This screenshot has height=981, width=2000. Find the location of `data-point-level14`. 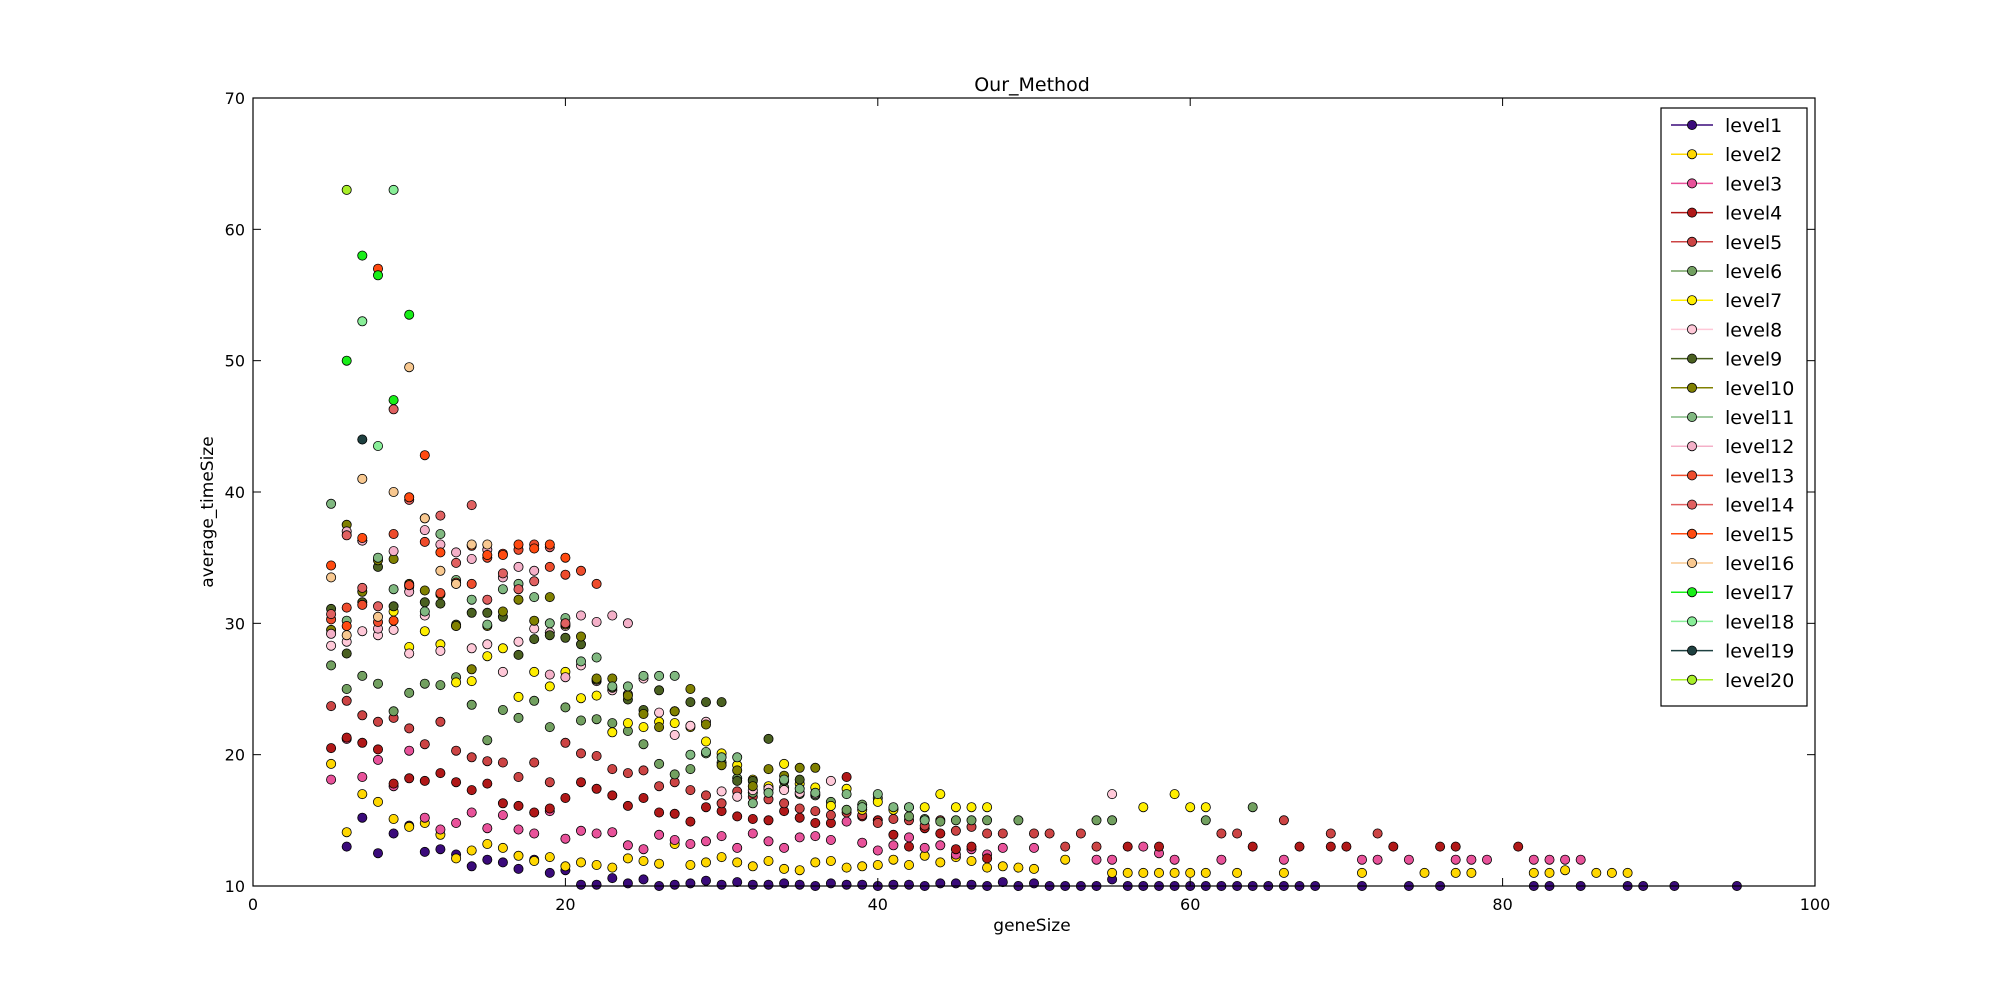

data-point-level14 is located at coordinates (331, 614).